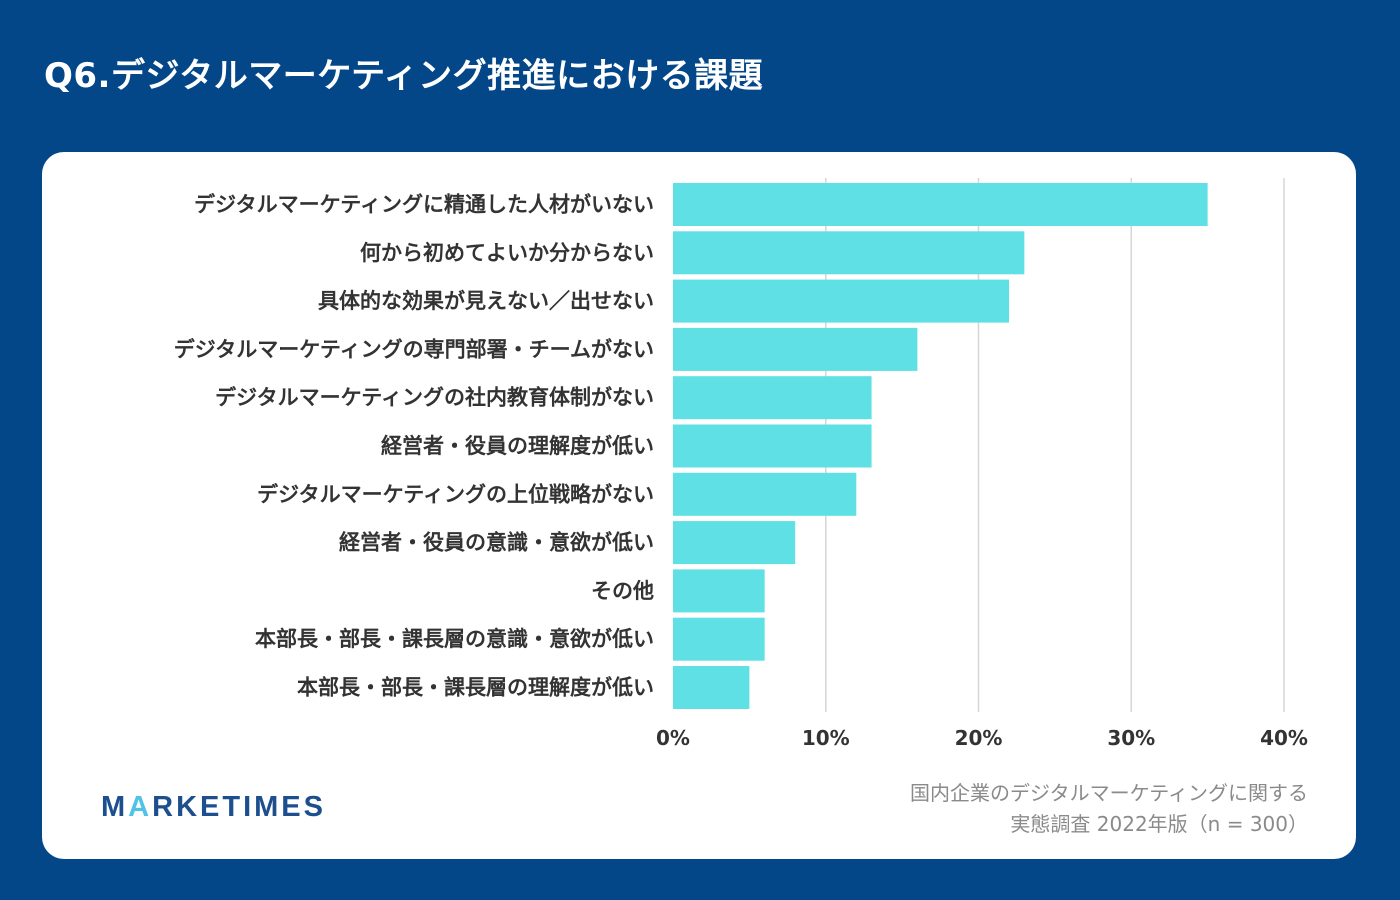 The width and height of the screenshot is (1400, 900). What do you see at coordinates (454, 639) in the screenshot?
I see `category-label: 本部長・部長・課長層の意識・意欲が低い` at bounding box center [454, 639].